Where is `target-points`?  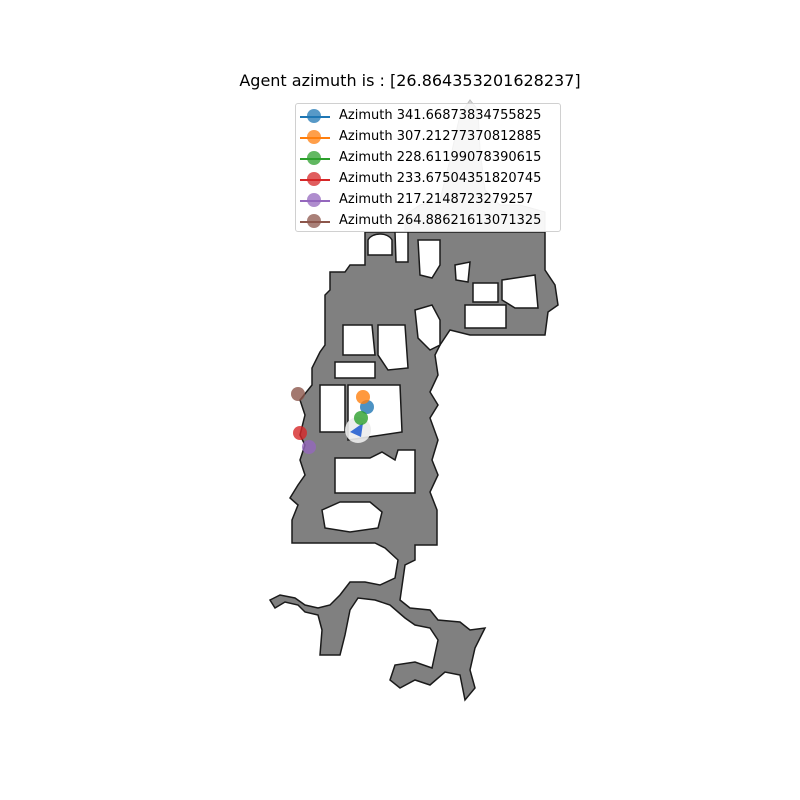
target-points is located at coordinates (332, 420).